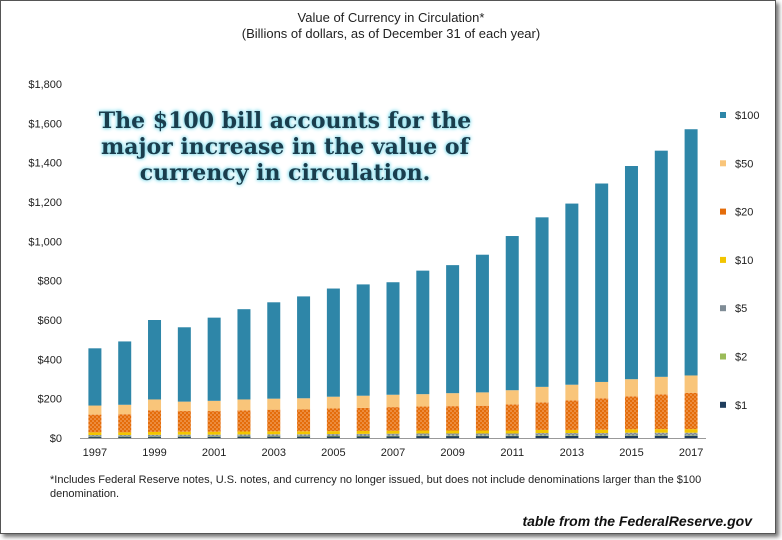  Describe the element at coordinates (542, 394) in the screenshot. I see `bar-segment-50-2012` at that location.